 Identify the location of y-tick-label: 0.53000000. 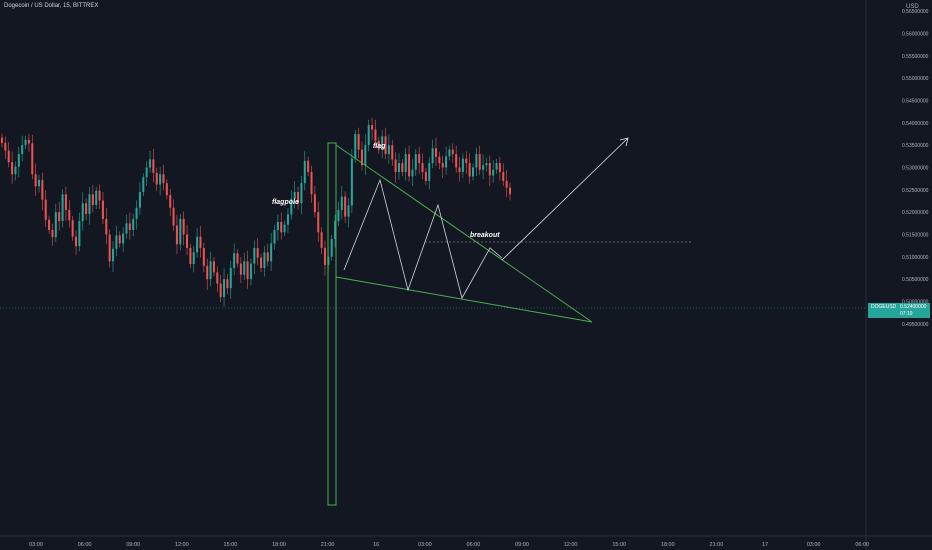
(915, 169).